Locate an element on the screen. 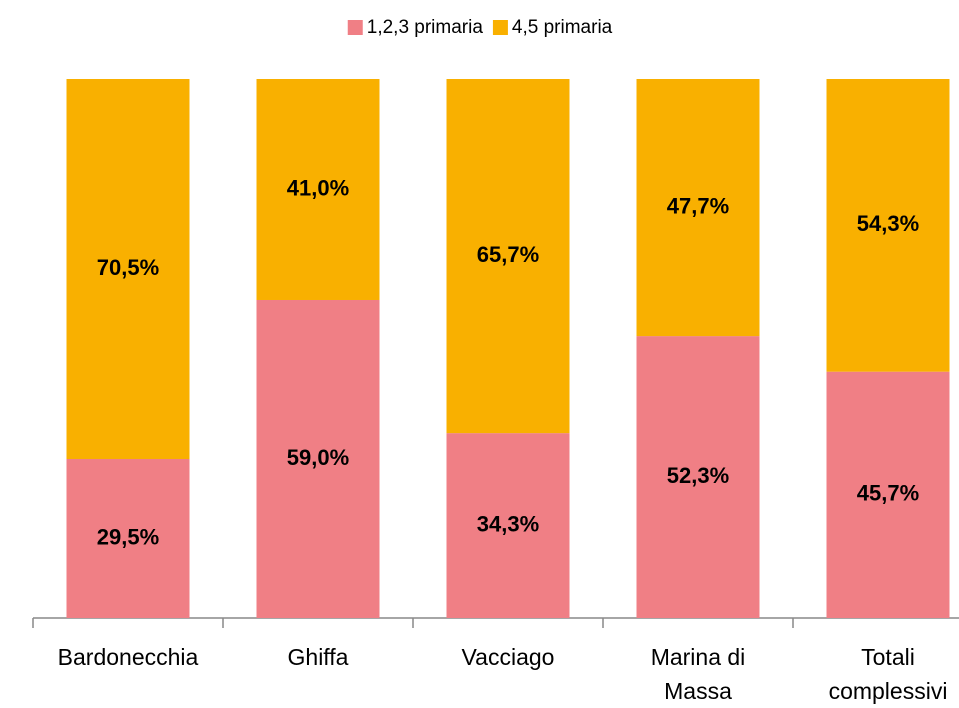  data-label: 54,3% is located at coordinates (888, 223).